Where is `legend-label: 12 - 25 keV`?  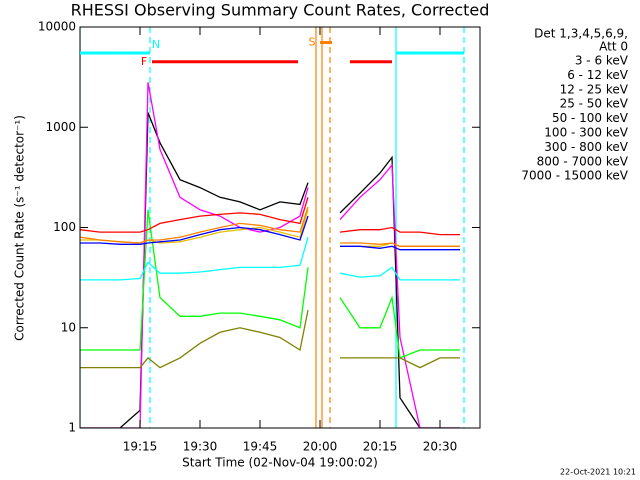 legend-label: 12 - 25 keV is located at coordinates (594, 89).